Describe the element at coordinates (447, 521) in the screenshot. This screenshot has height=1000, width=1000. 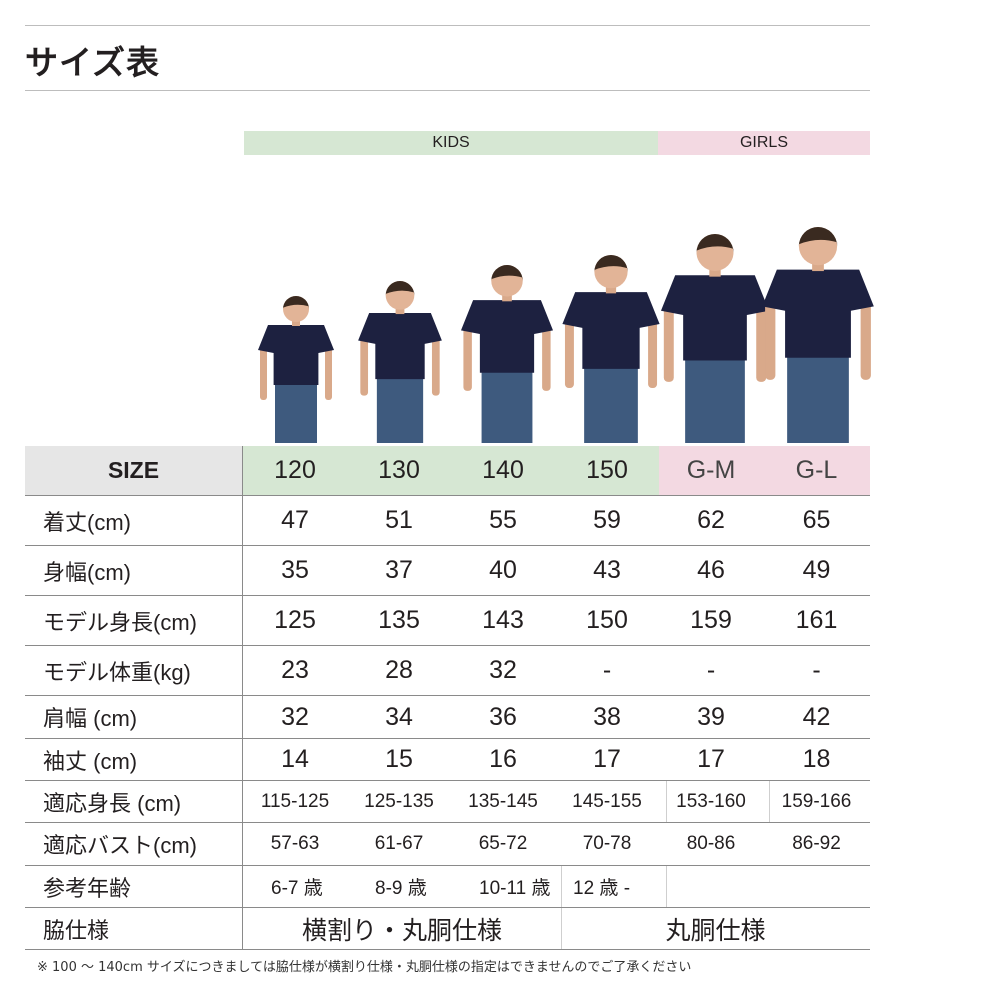
I see `table-row: 着丈(cm) 47 51 55 59 62 65` at that location.